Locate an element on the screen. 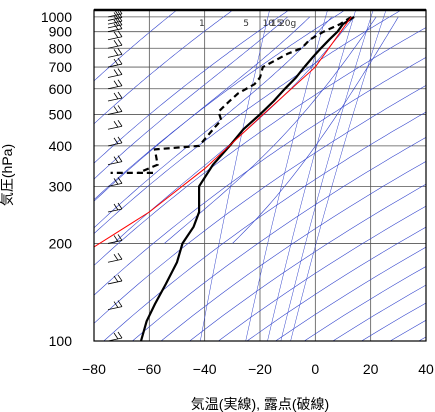 Image resolution: width=435 pixels, height=412 pixels. y-tick-label: 1000 is located at coordinates (56, 17).